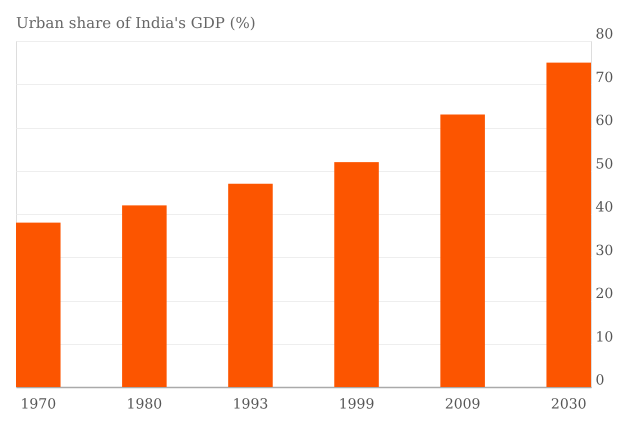 This screenshot has height=424, width=636. I want to click on chart-title: Urban share of India's GDP (%), so click(136, 23).